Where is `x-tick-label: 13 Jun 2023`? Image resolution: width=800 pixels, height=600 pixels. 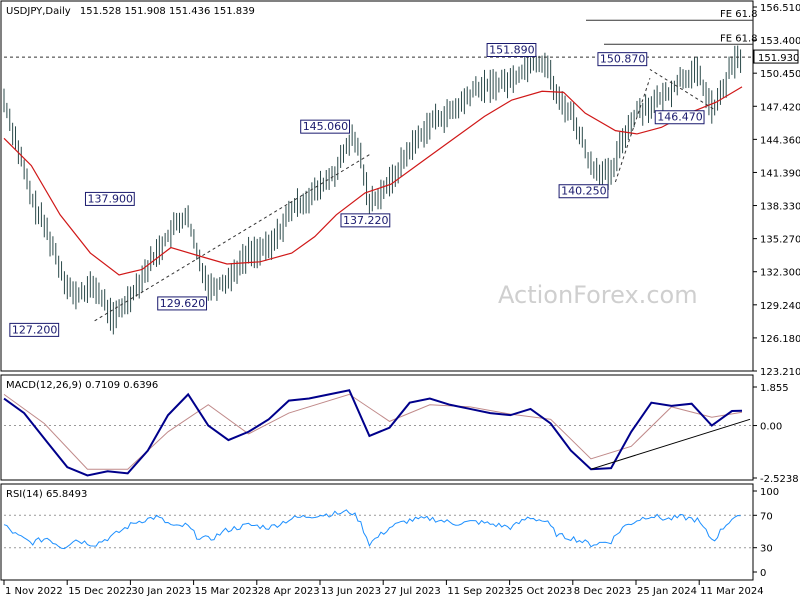 x-tick-label: 13 Jun 2023 is located at coordinates (351, 591).